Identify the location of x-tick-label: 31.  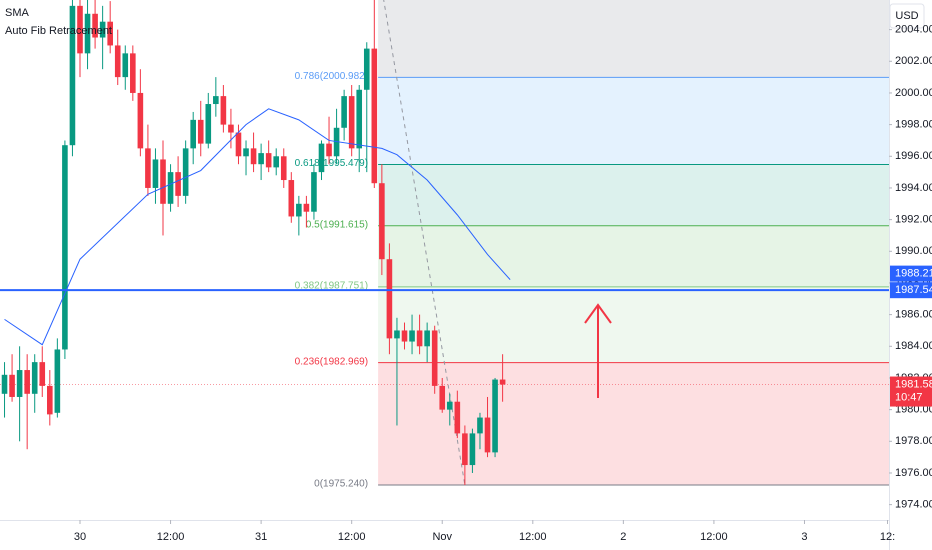
(261, 537).